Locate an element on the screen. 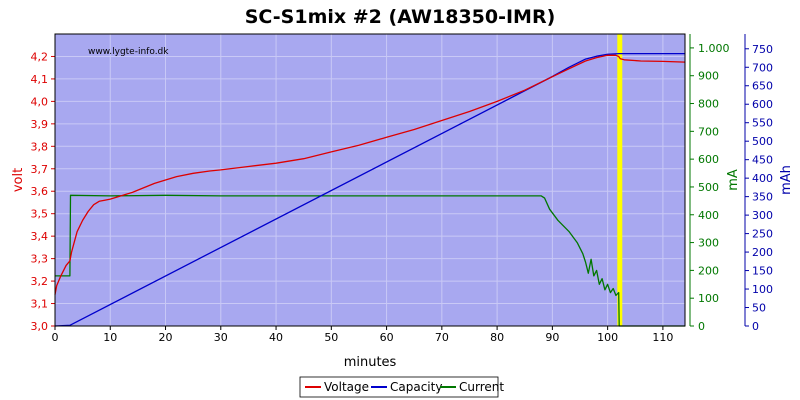  x-axis-label: minutes is located at coordinates (370, 362).